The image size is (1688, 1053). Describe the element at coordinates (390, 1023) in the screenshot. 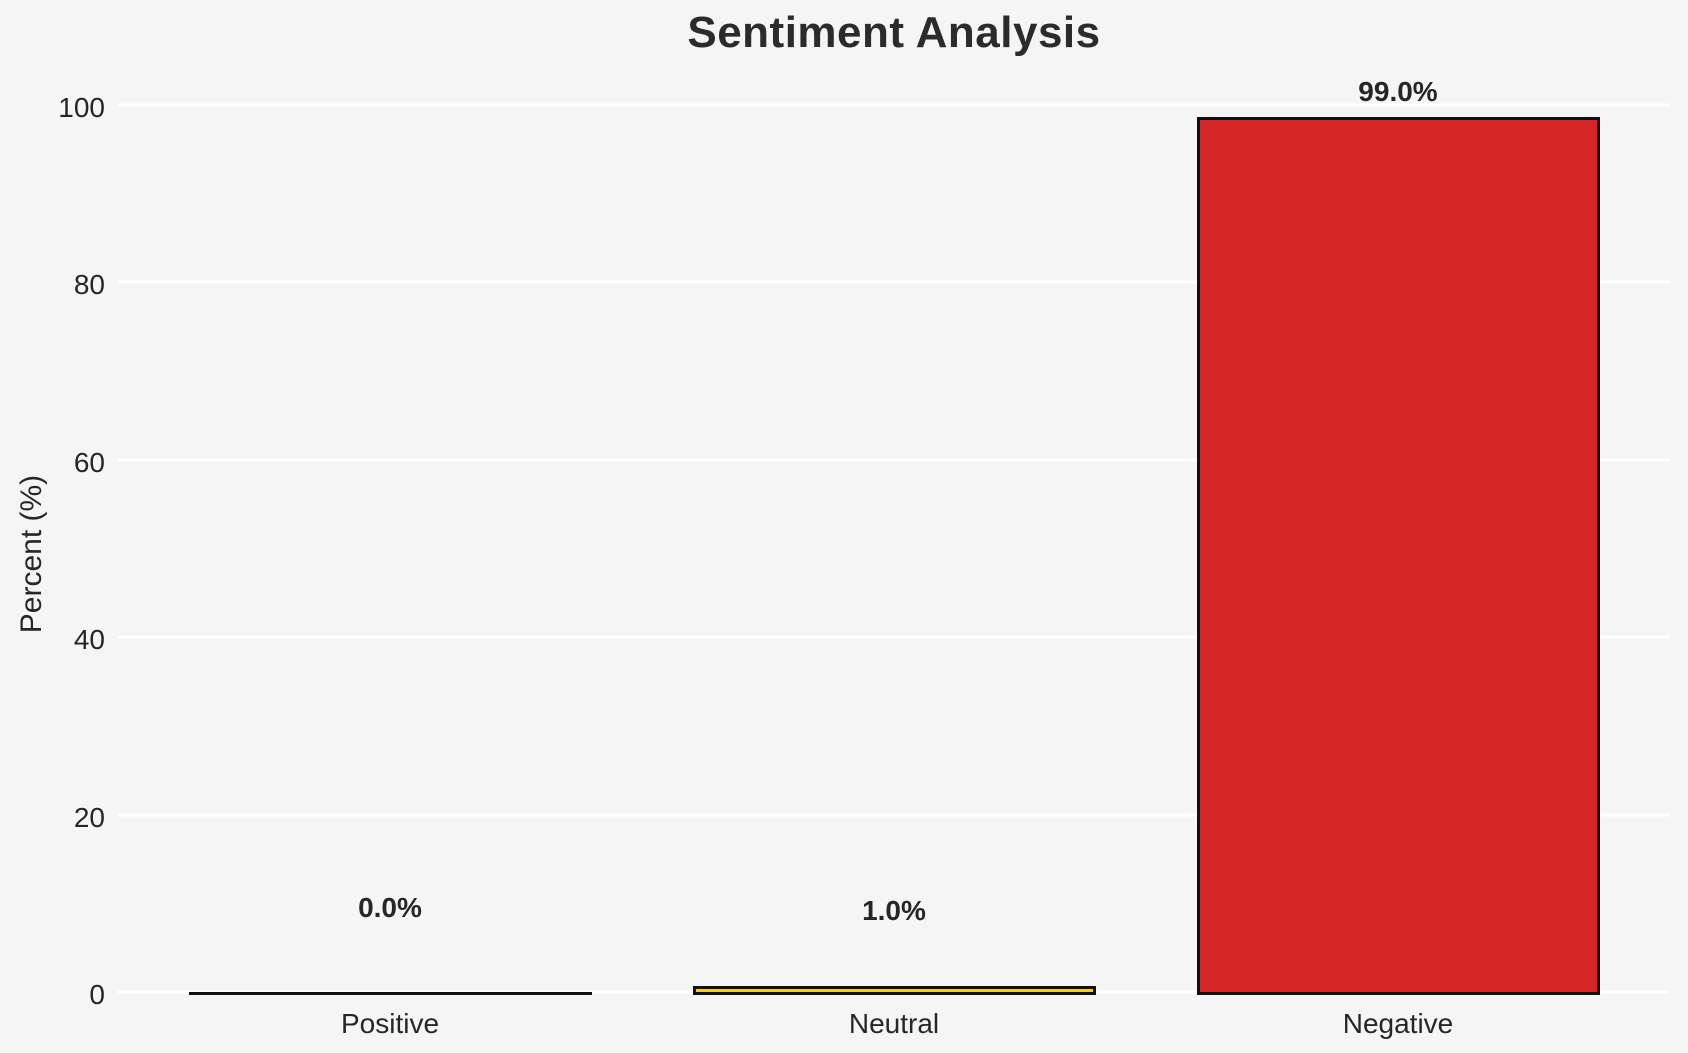

I see `x-tick-label-positive: Positive` at that location.